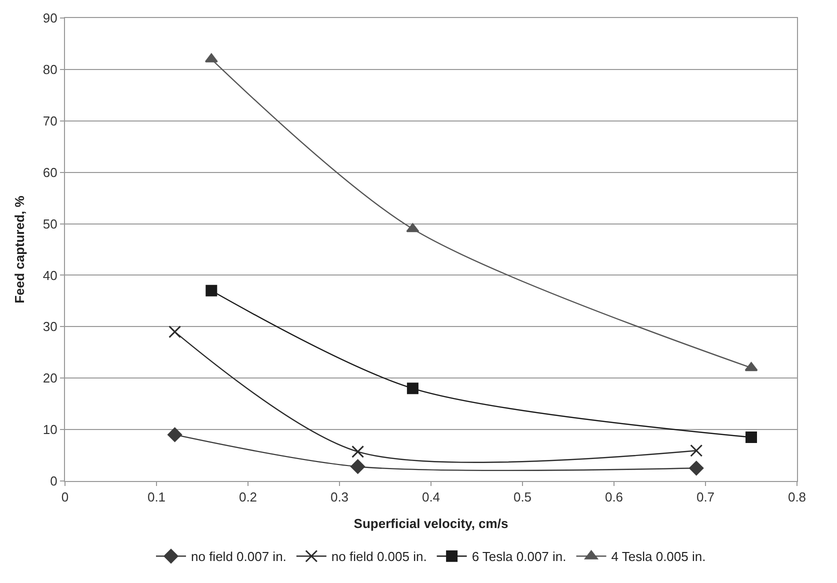 The image size is (837, 583). Describe the element at coordinates (50, 120) in the screenshot. I see `y-tick-label: 70` at that location.